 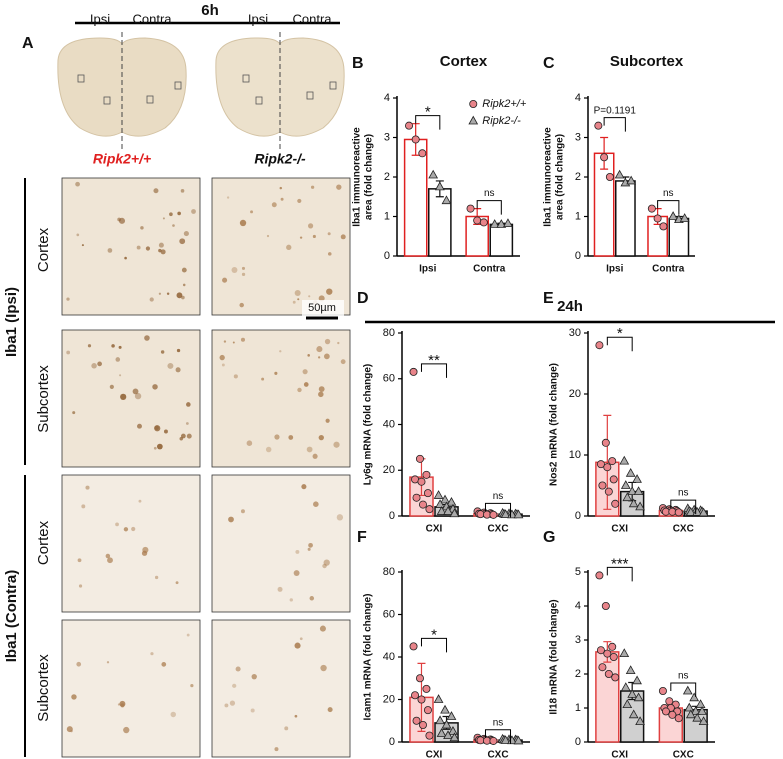 What do you see at coordinates (131, 688) in the screenshot?
I see `micrograph` at bounding box center [131, 688].